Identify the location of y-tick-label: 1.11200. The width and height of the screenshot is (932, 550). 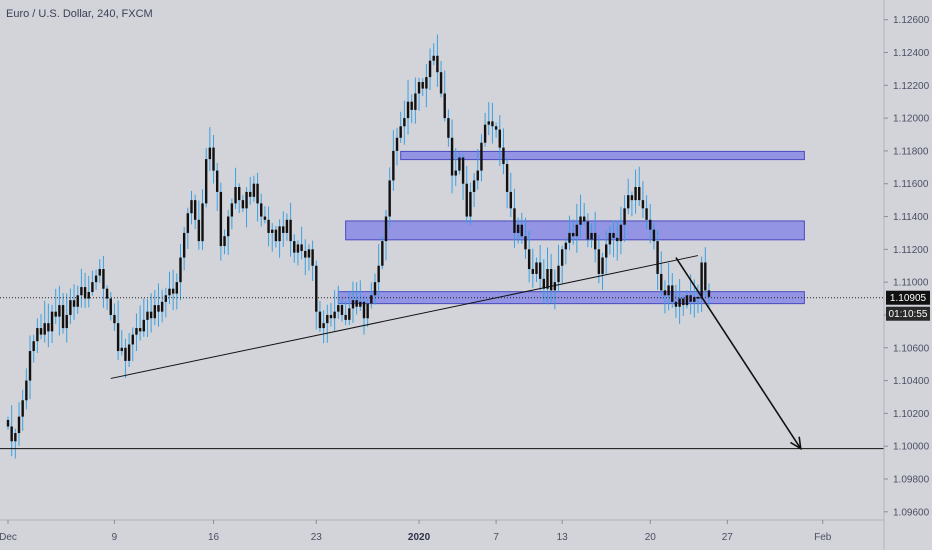
(911, 250).